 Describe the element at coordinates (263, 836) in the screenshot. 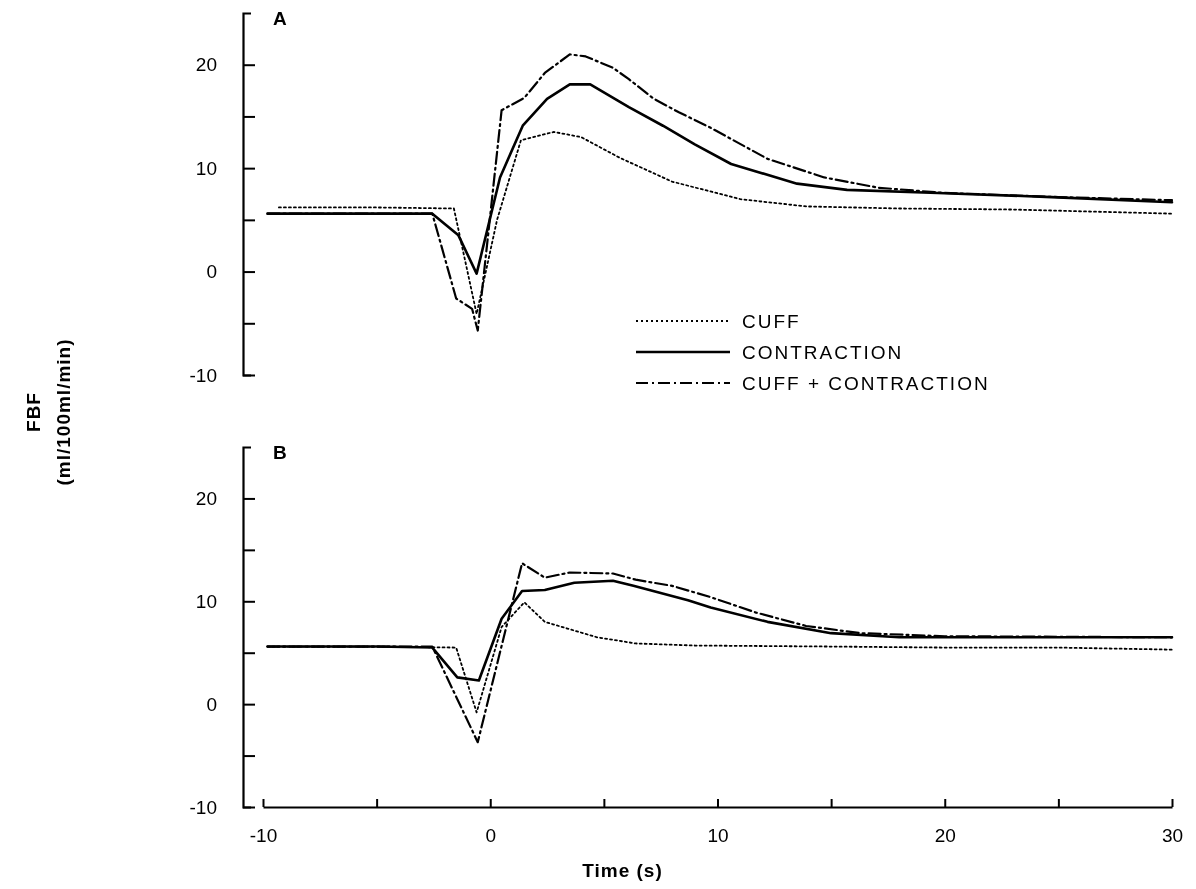

I see `x-tick-label: -10` at that location.